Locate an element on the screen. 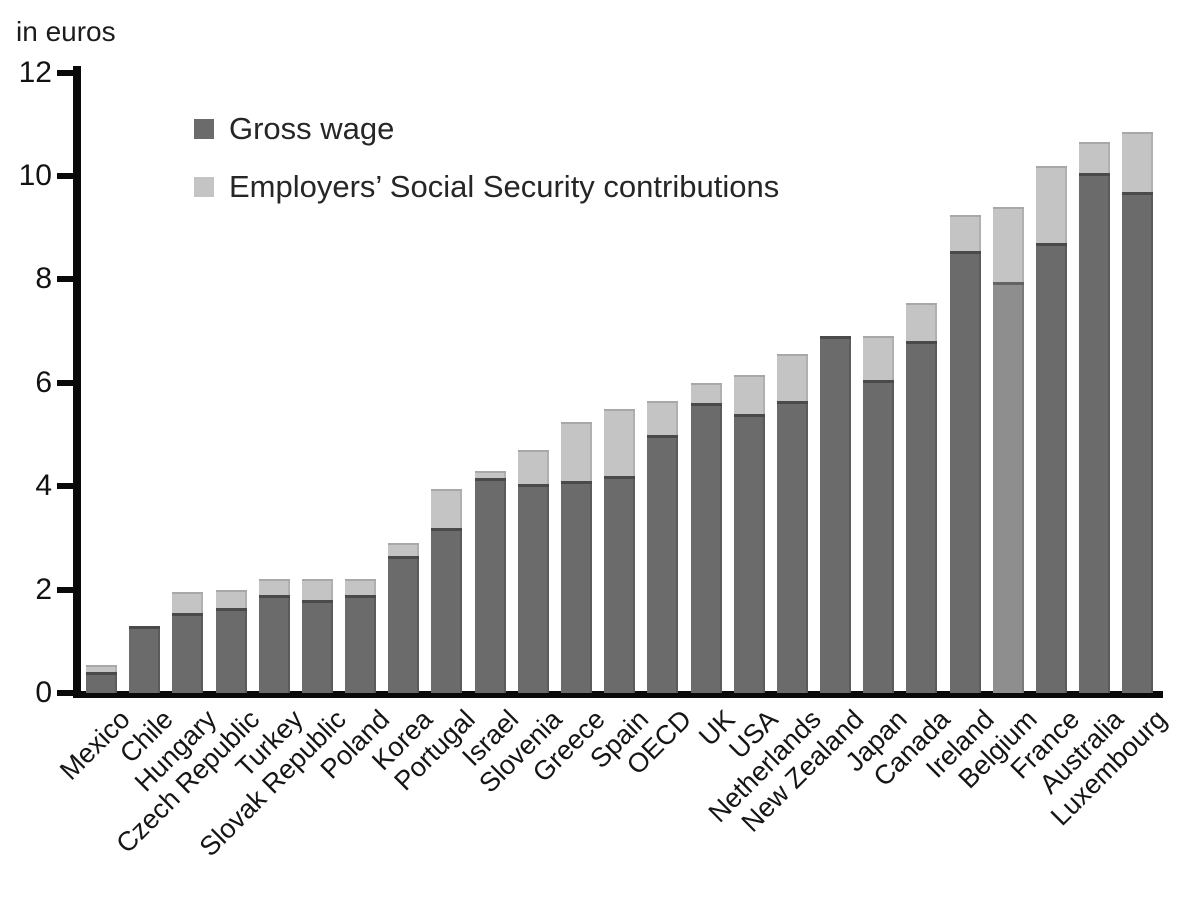 This screenshot has width=1200, height=911. bar-group-chile is located at coordinates (145, 659).